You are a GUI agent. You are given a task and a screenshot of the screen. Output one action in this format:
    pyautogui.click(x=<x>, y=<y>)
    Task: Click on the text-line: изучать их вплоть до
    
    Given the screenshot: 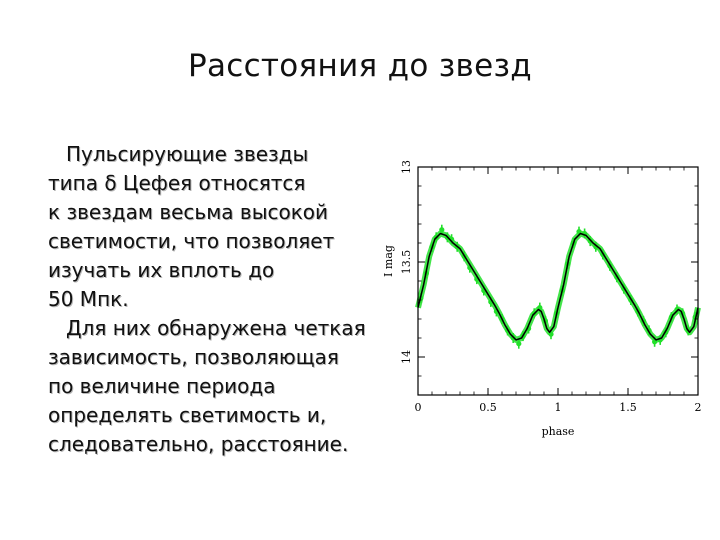 What is the action you would take?
    pyautogui.click(x=161, y=270)
    